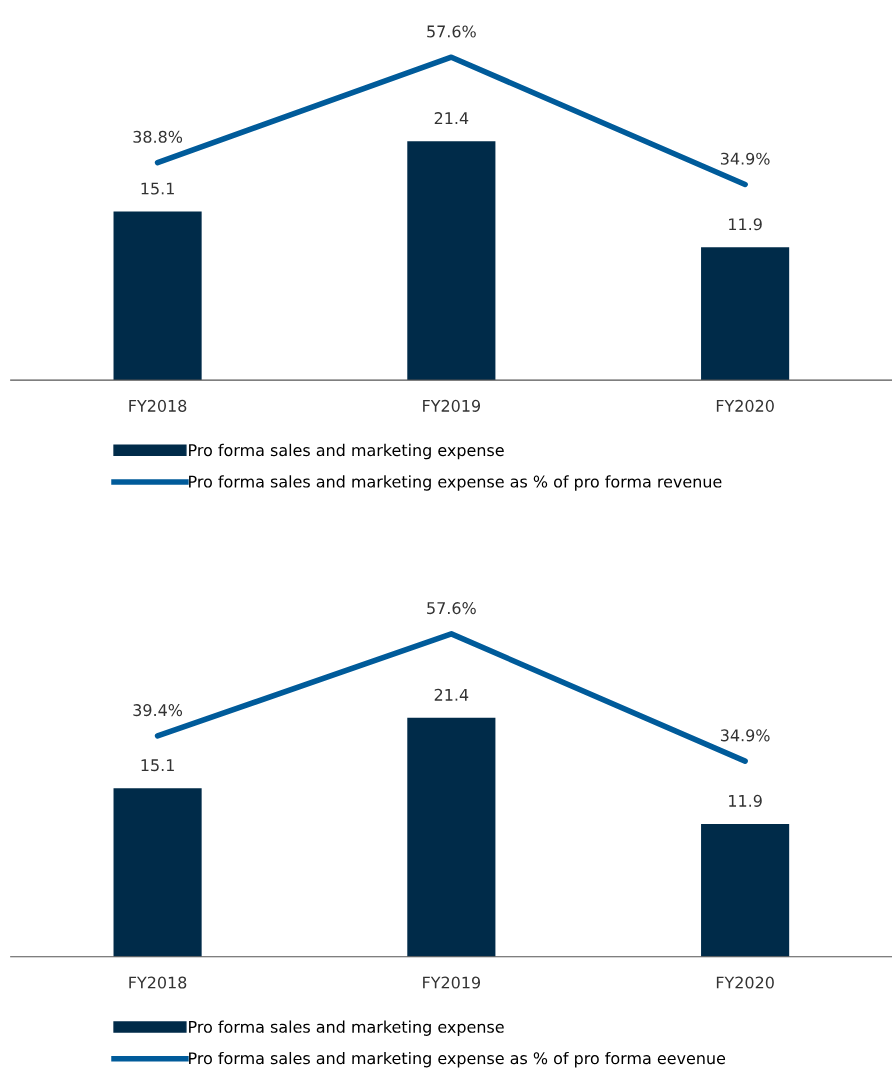 The height and width of the screenshot is (1086, 892). Describe the element at coordinates (457, 1059) in the screenshot. I see `legend-label: Pro forma sales and marketing expense as % of pro forma eevenue` at that location.